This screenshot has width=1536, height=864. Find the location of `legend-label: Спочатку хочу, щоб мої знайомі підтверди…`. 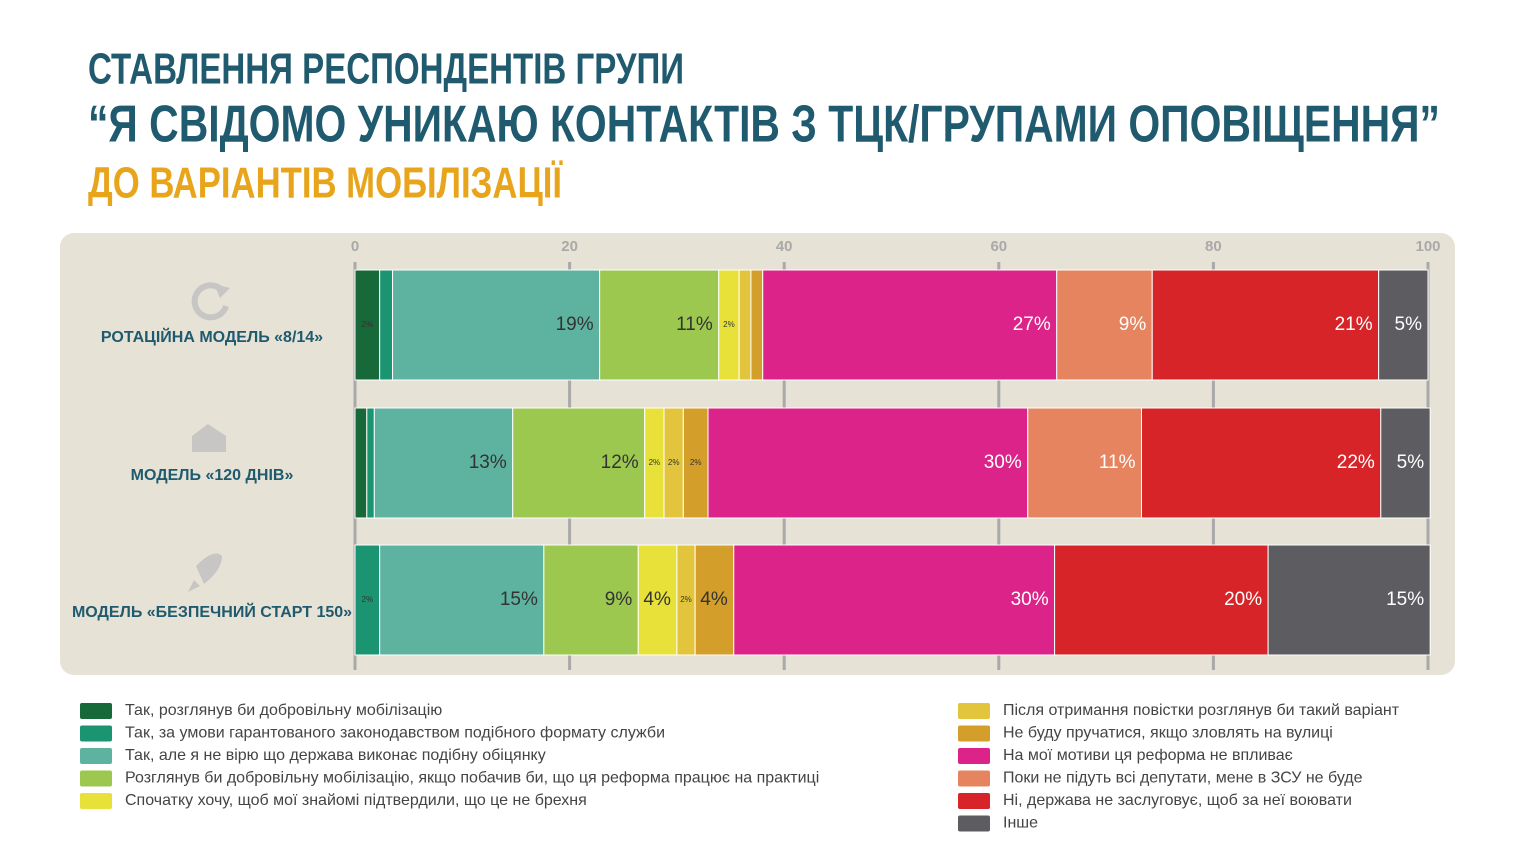

legend-label: Спочатку хочу, щоб мої знайомі підтверди… is located at coordinates (356, 800).